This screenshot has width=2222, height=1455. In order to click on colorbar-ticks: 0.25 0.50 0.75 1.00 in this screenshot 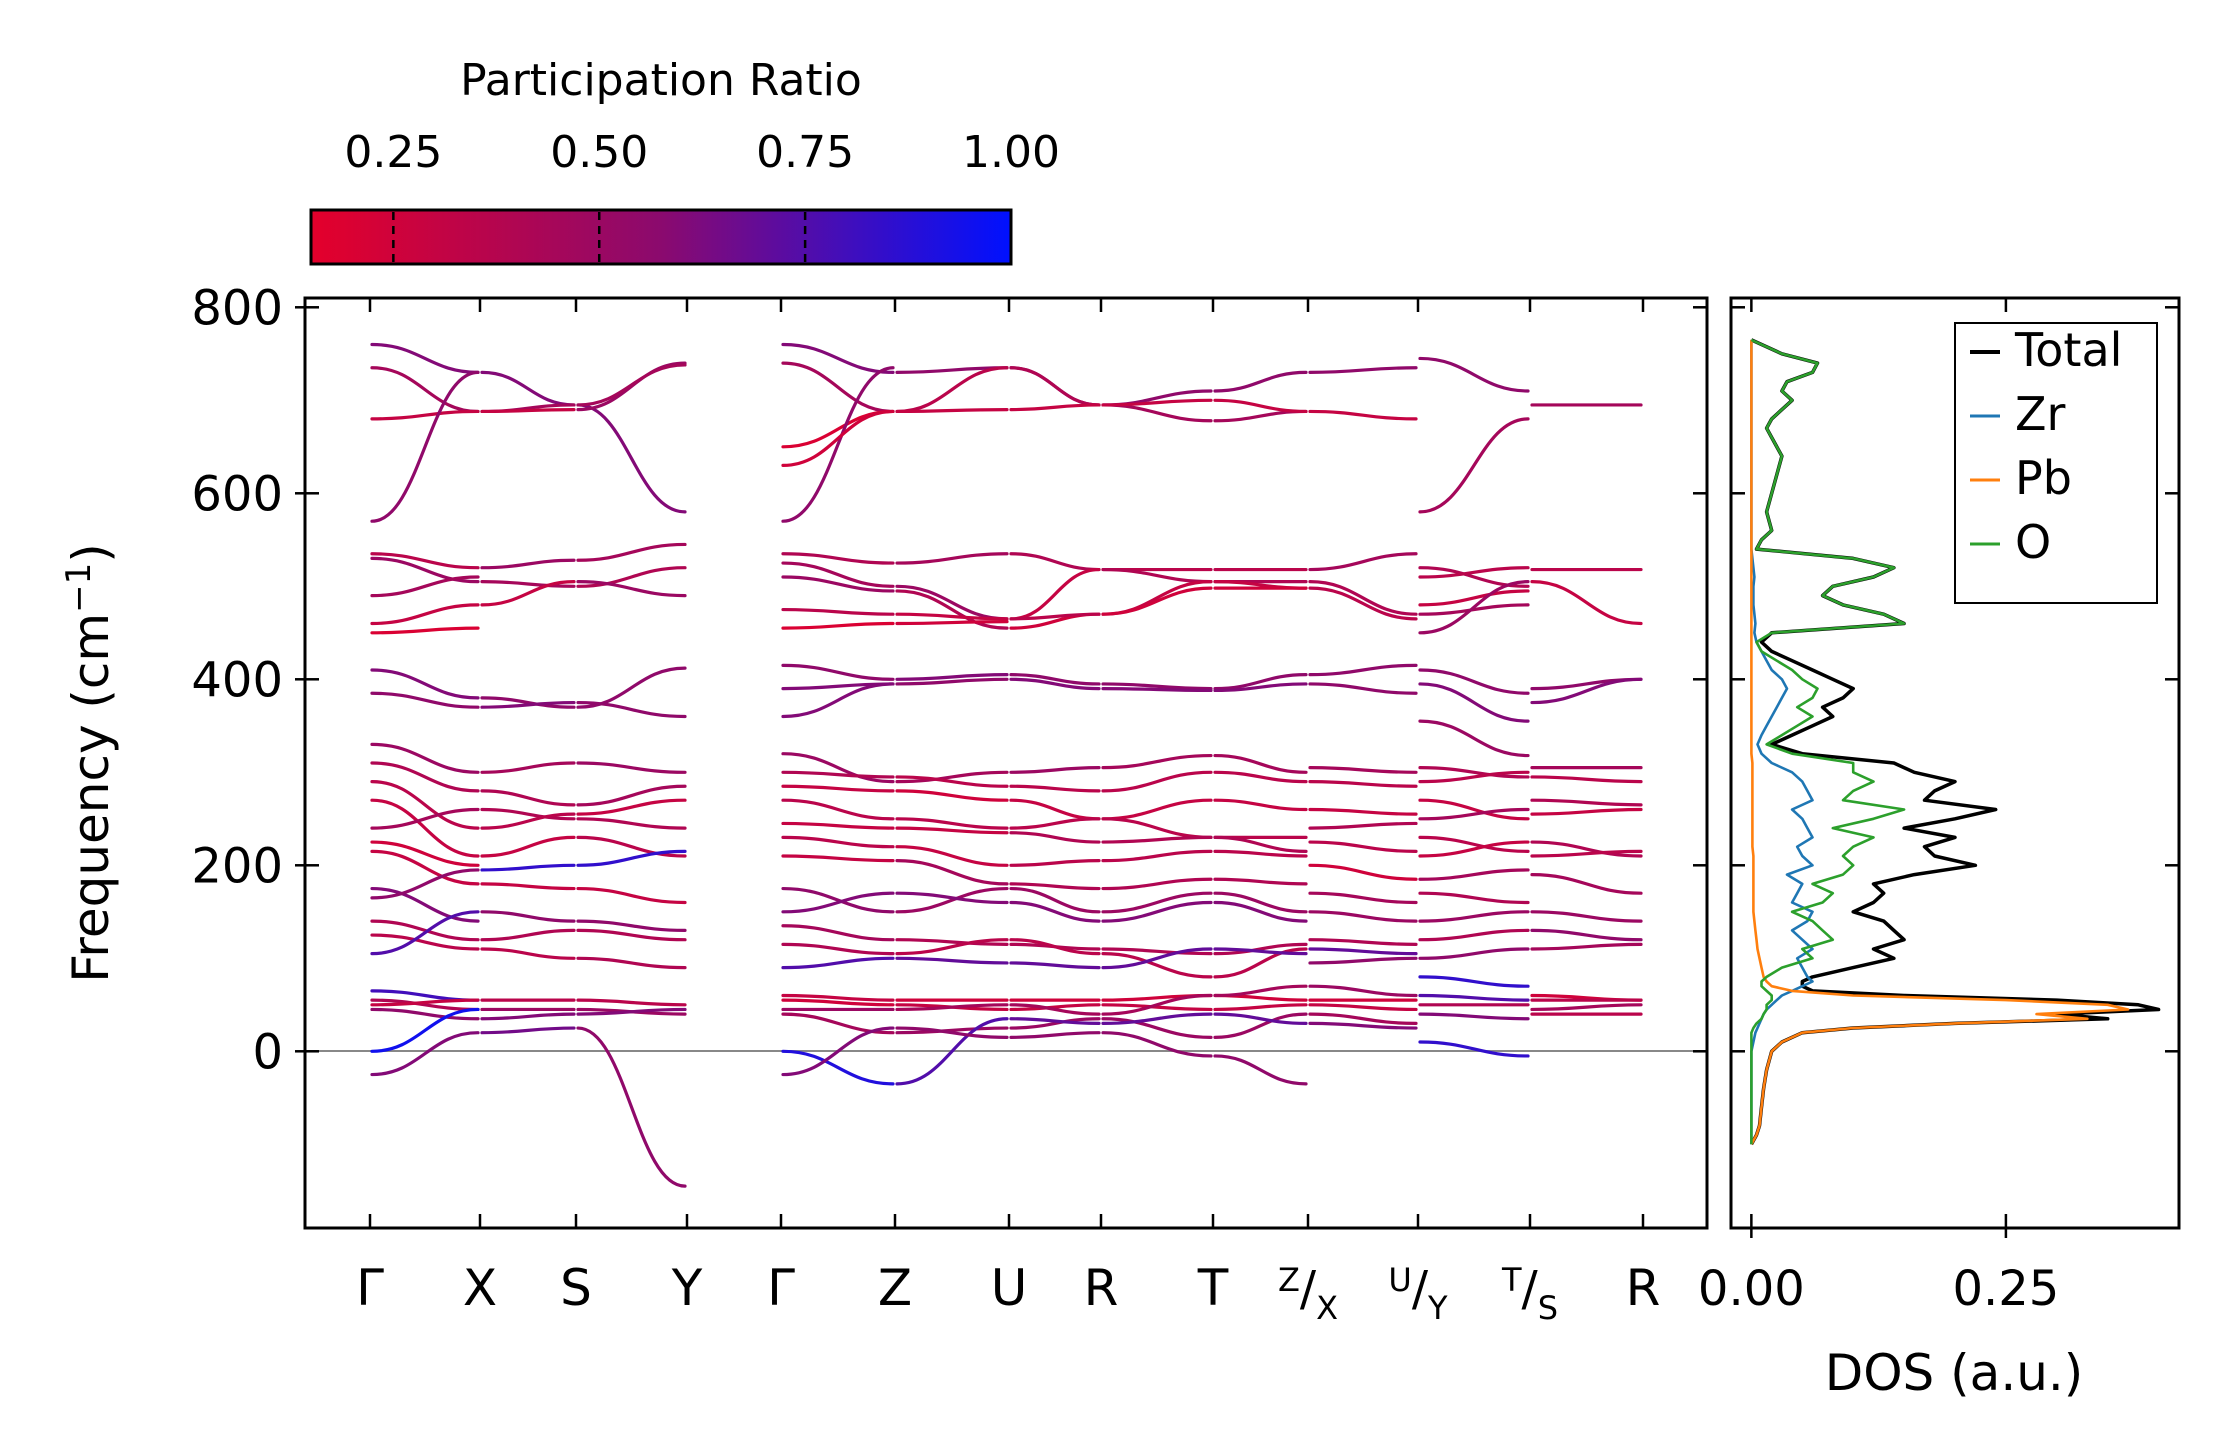, I will do `click(702, 194)`.